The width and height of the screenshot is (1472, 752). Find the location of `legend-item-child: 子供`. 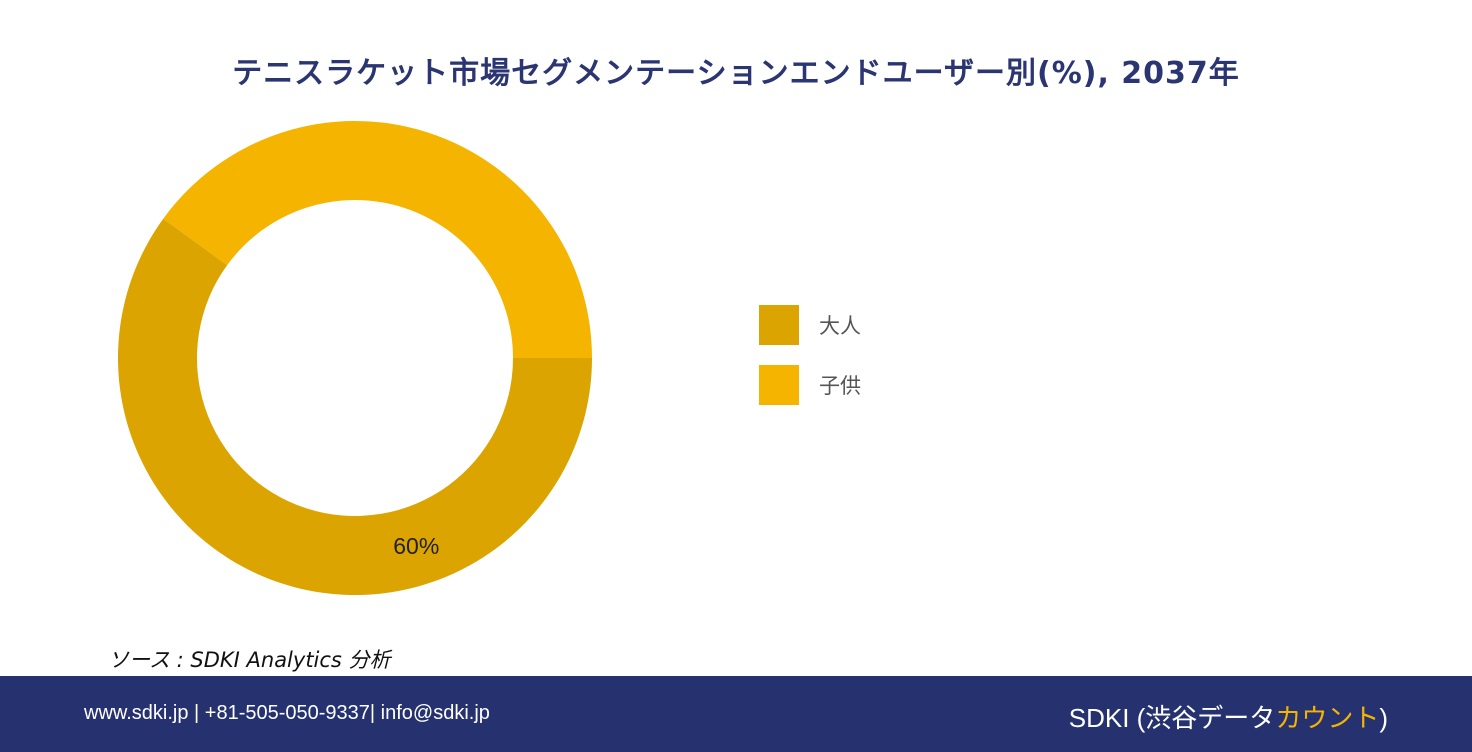

legend-item-child: 子供 is located at coordinates (810, 385).